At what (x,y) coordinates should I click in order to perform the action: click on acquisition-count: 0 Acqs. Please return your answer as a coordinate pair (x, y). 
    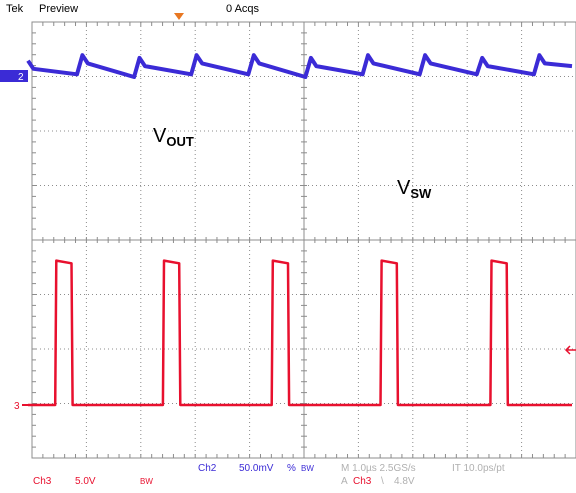
    Looking at the image, I should click on (243, 9).